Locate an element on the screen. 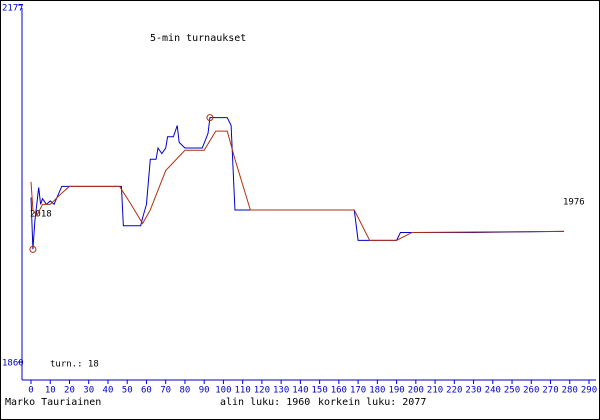 This screenshot has width=600, height=420. x-tick-label: 60 is located at coordinates (146, 391).